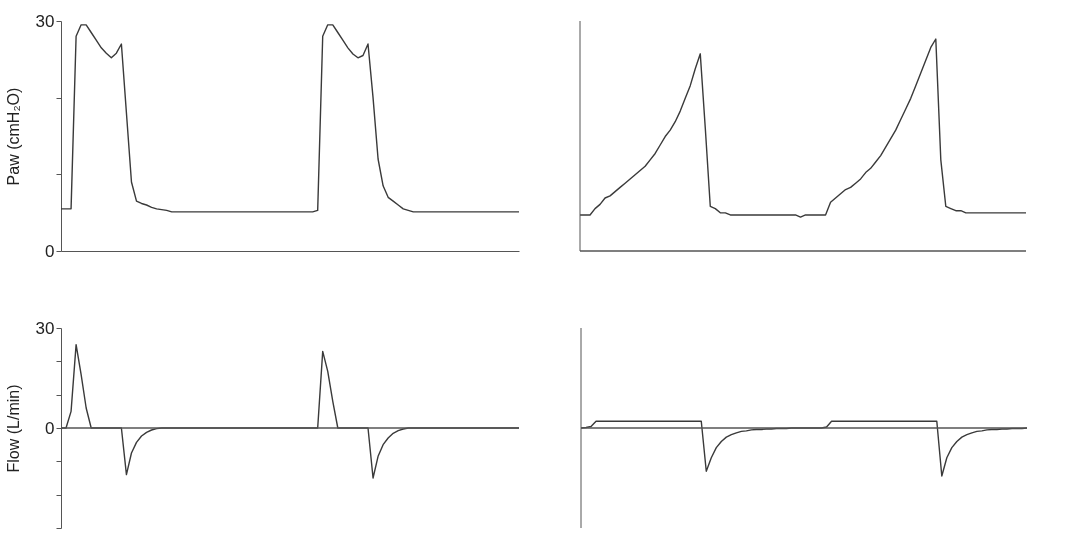 This screenshot has width=1079, height=540. Describe the element at coordinates (13, 428) in the screenshot. I see `y-axis-title: Flow (L/min)` at that location.